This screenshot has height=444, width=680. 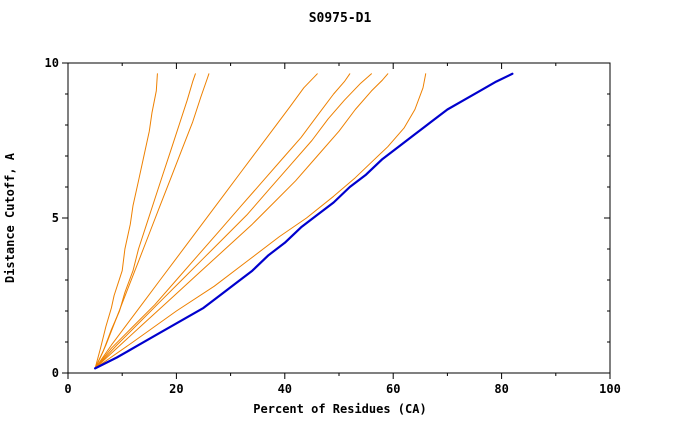 I want to click on x-tick-label: 60, so click(x=393, y=389).